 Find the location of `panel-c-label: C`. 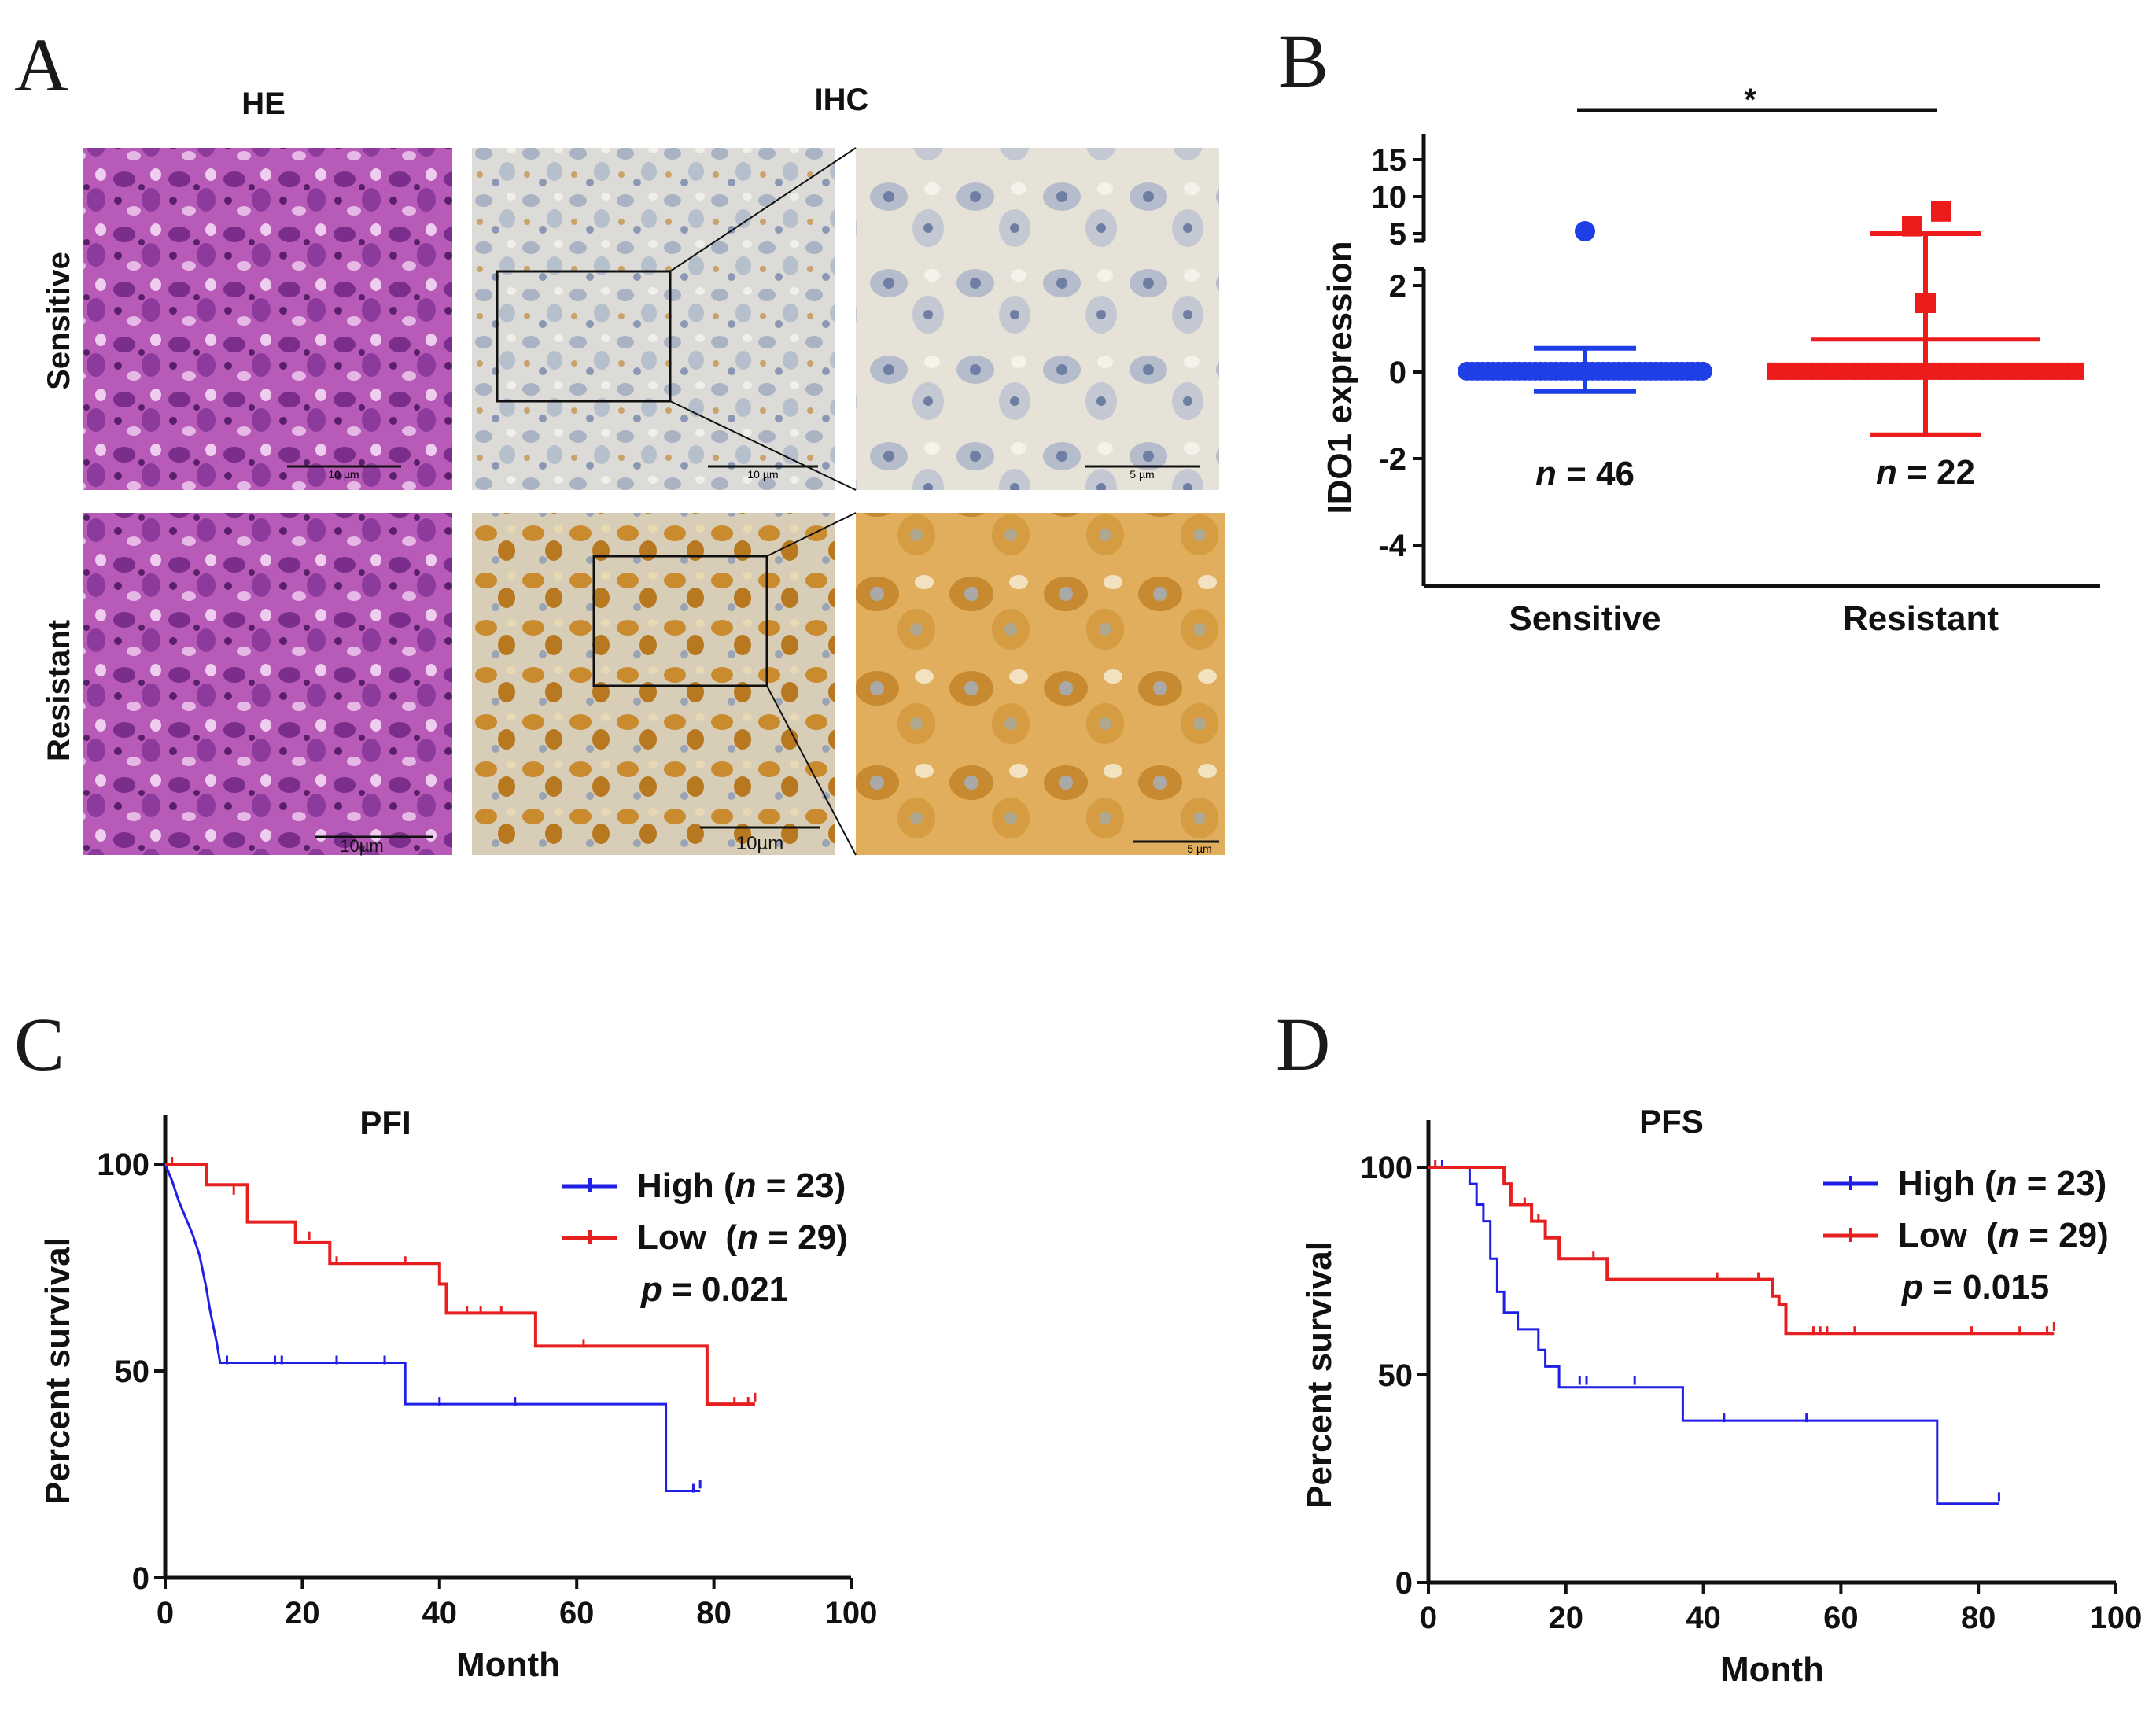

panel-c-label: C is located at coordinates (39, 1044).